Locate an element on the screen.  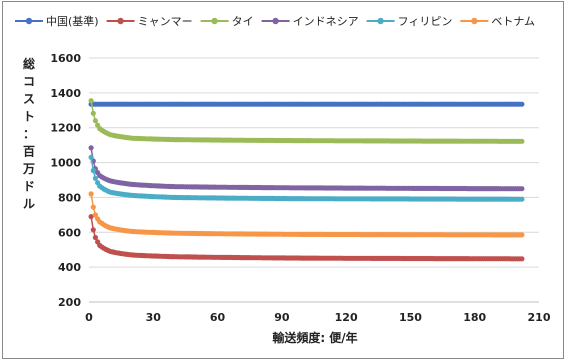
x-tick-label: 150 is located at coordinates (410, 317).